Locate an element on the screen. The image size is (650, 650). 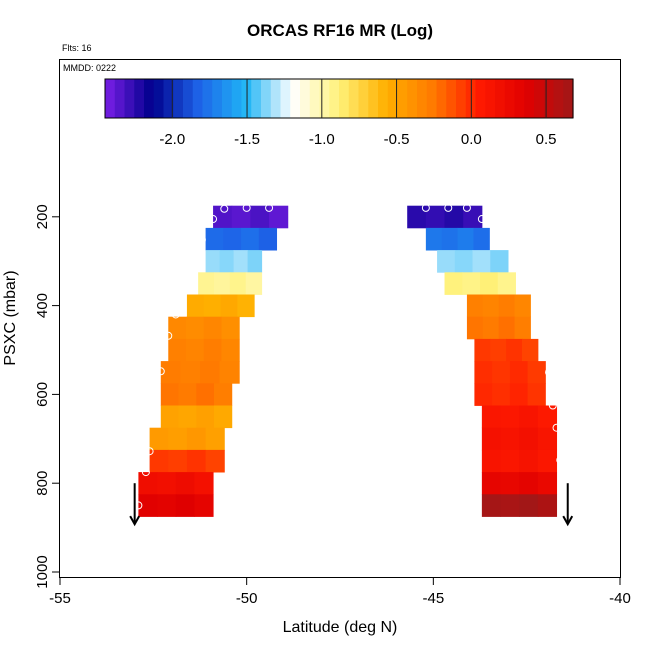
flights-label: Flts: 16 is located at coordinates (77, 48).